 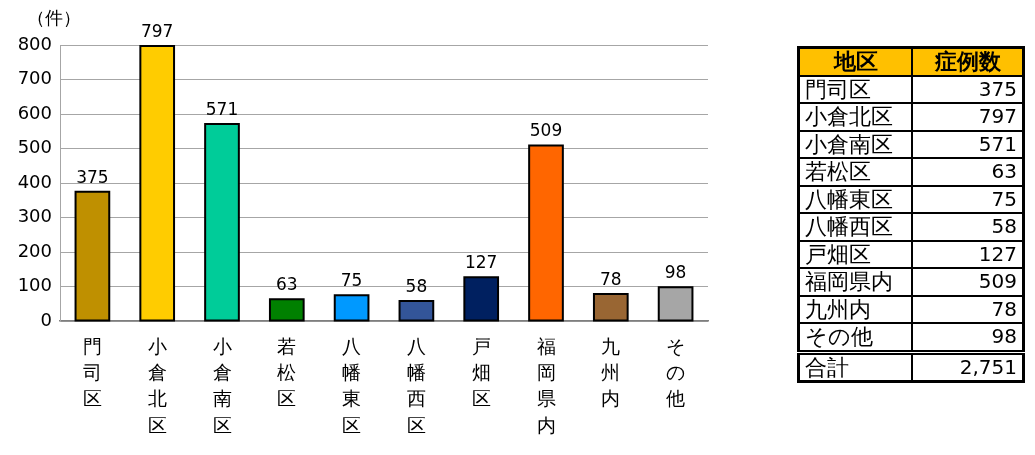 I want to click on y-tick-label: 800, so click(x=34, y=43).